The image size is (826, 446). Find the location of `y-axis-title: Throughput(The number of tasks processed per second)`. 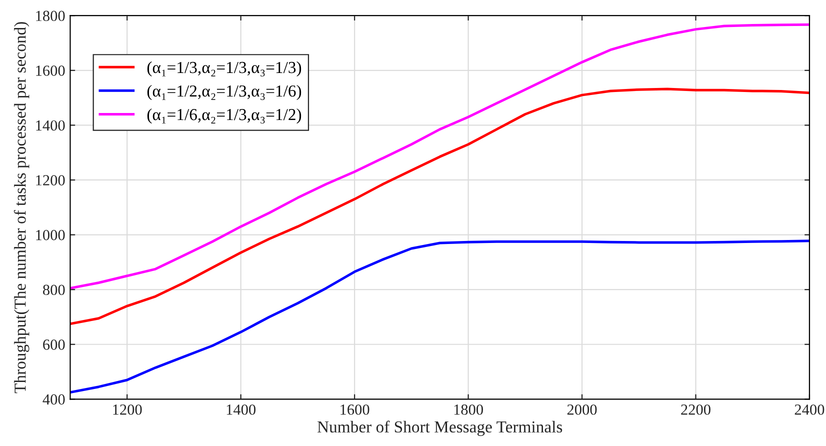

y-axis-title: Throughput(The number of tasks processed per second) is located at coordinates (22, 208).